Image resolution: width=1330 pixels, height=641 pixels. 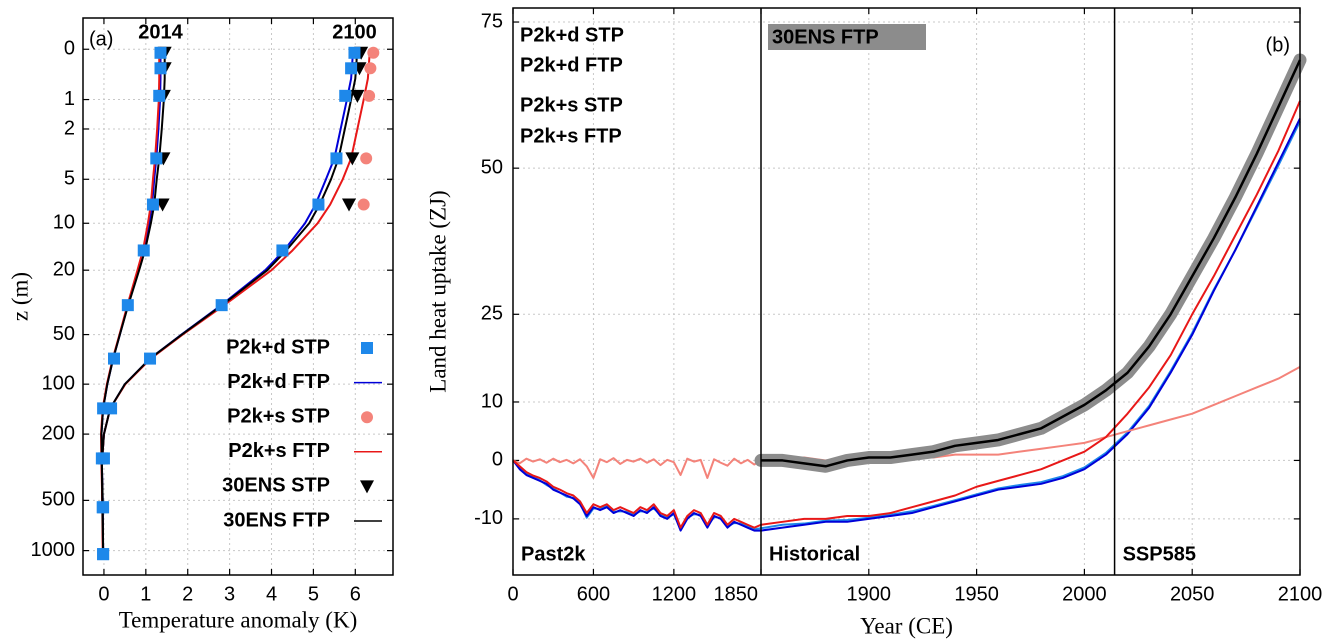 What do you see at coordinates (101, 39) in the screenshot?
I see `panel-label: (a)` at bounding box center [101, 39].